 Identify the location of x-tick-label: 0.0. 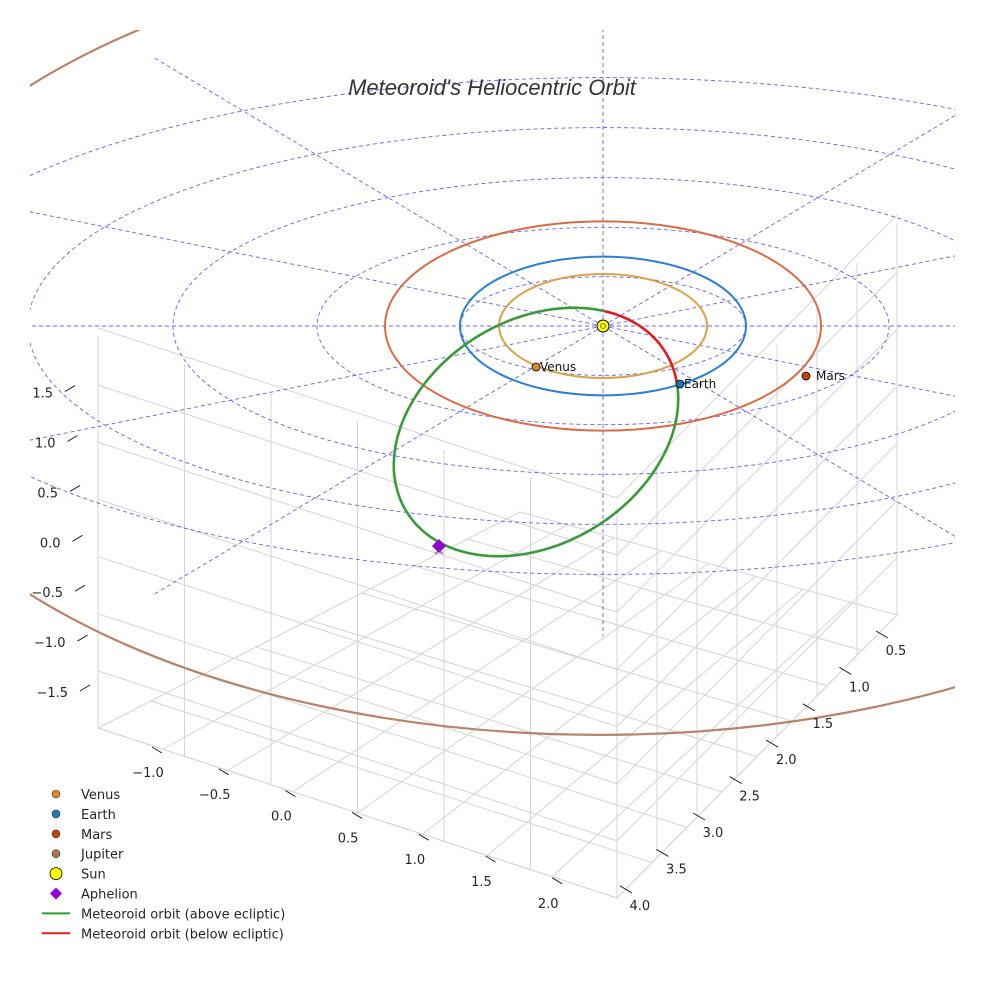
(281, 817).